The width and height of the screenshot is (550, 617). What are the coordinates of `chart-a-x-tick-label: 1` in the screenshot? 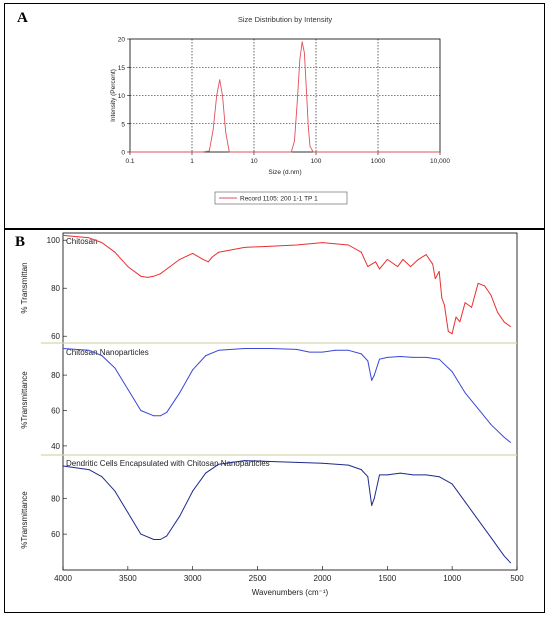 It's located at (192, 161).